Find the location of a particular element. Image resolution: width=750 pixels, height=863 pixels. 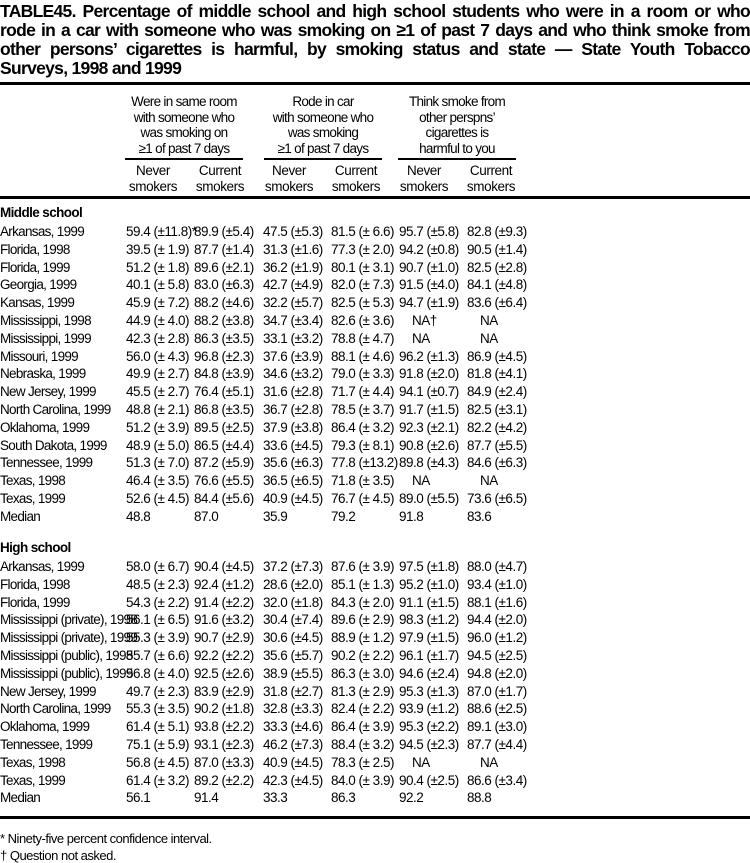

cell-value: 89.6 (± 2.9) is located at coordinates (362, 620).